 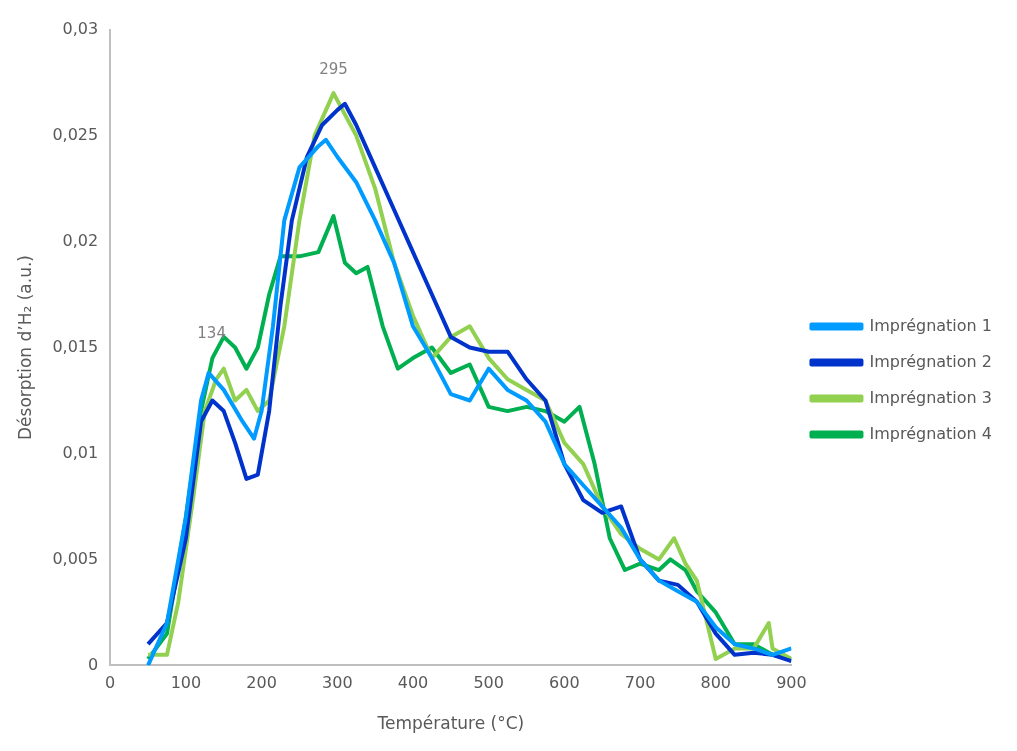 I want to click on x-axis-title: Température (°C), so click(x=450, y=723).